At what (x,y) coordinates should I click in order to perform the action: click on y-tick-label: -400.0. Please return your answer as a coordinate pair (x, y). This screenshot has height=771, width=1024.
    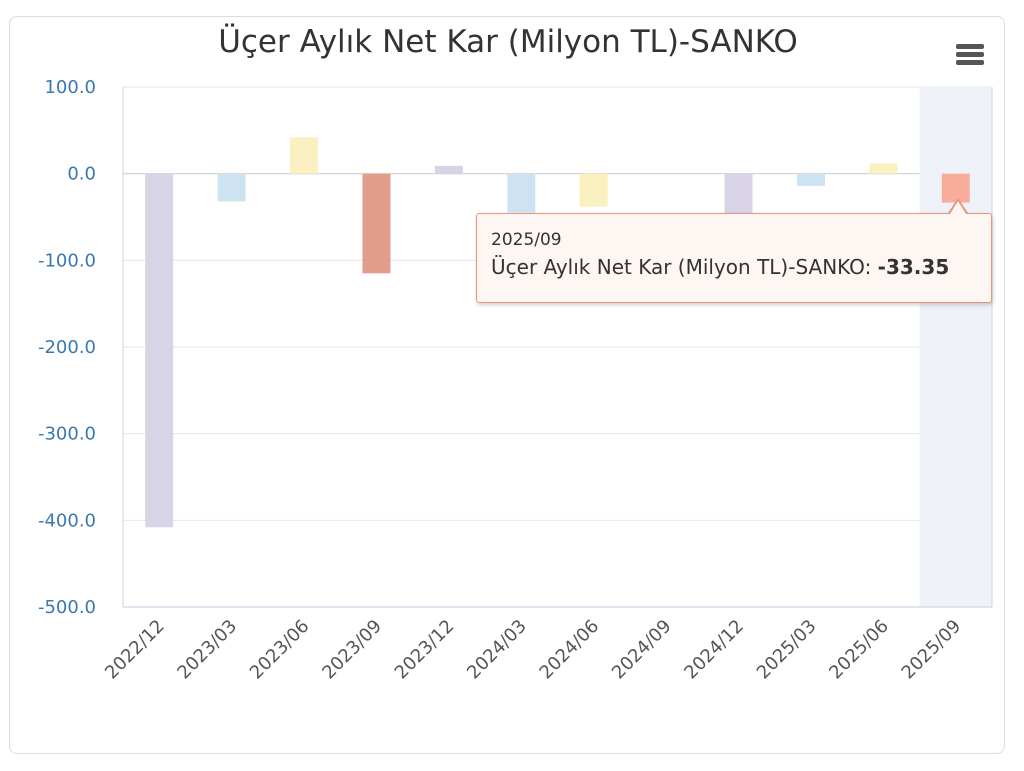
    Looking at the image, I should click on (67, 520).